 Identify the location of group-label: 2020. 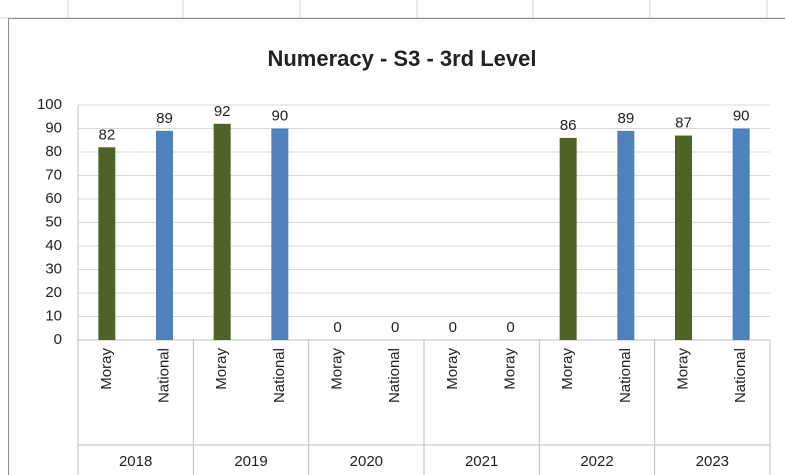
(366, 461).